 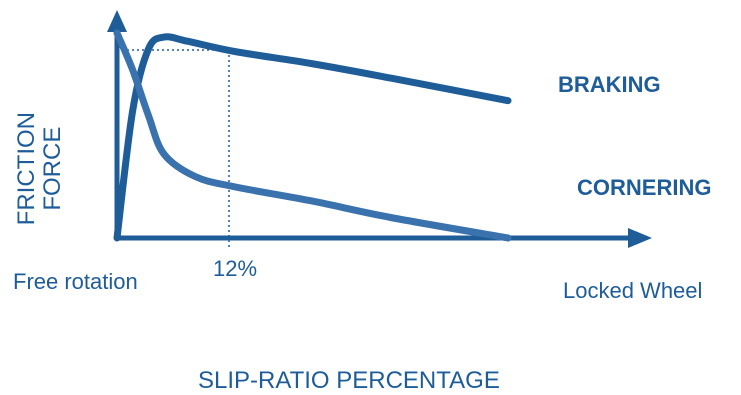 I want to click on free-rotation-label: Free rotation, so click(x=75, y=281).